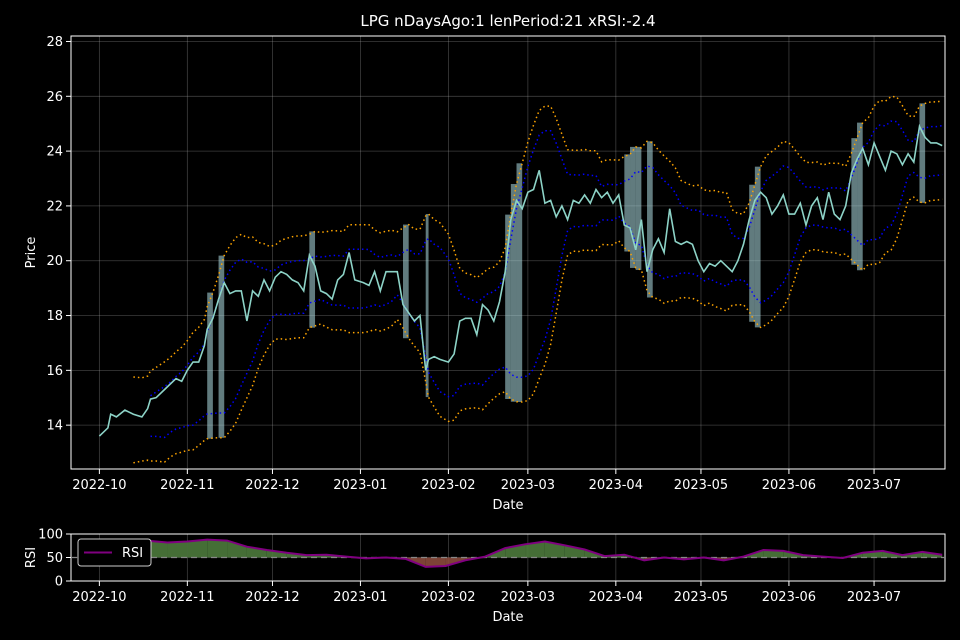 The image size is (960, 640). I want to click on rsi-tick-label-x: 2022-12, so click(272, 597).